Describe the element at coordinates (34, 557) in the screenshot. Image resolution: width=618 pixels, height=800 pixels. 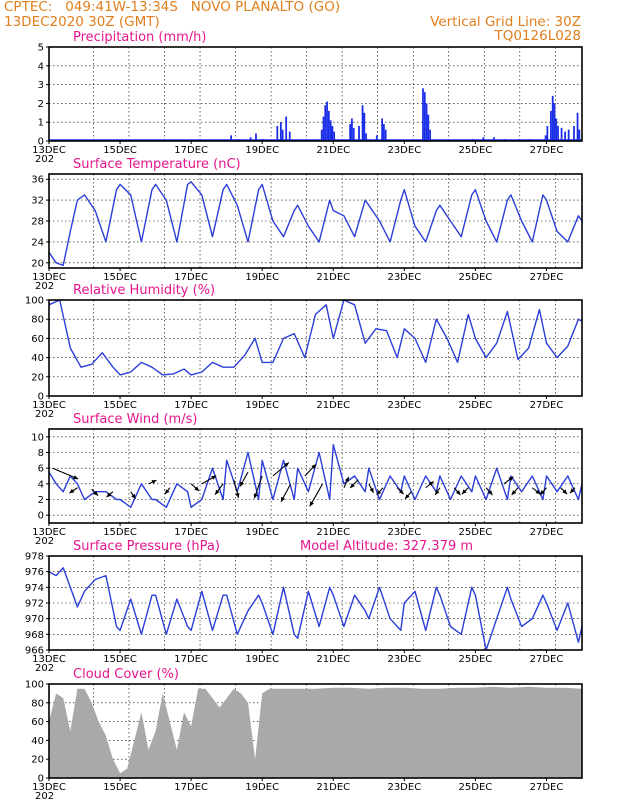
I see `y-tick-label: 978` at that location.